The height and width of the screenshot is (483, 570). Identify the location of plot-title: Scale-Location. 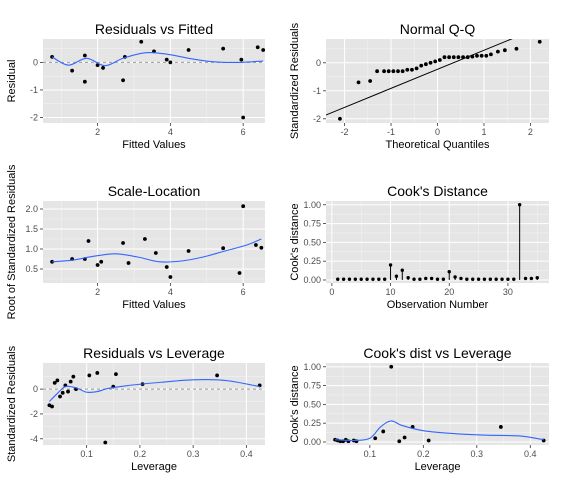
(154, 191).